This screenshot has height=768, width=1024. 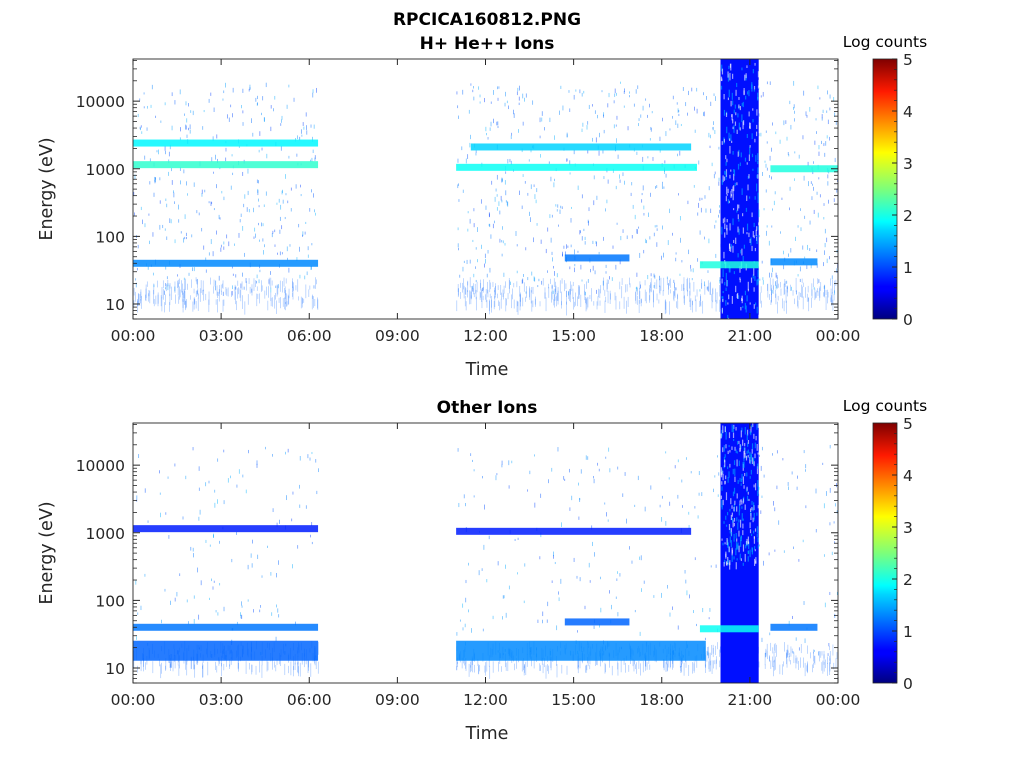 What do you see at coordinates (908, 476) in the screenshot?
I see `colorbar-tick-label: 4` at bounding box center [908, 476].